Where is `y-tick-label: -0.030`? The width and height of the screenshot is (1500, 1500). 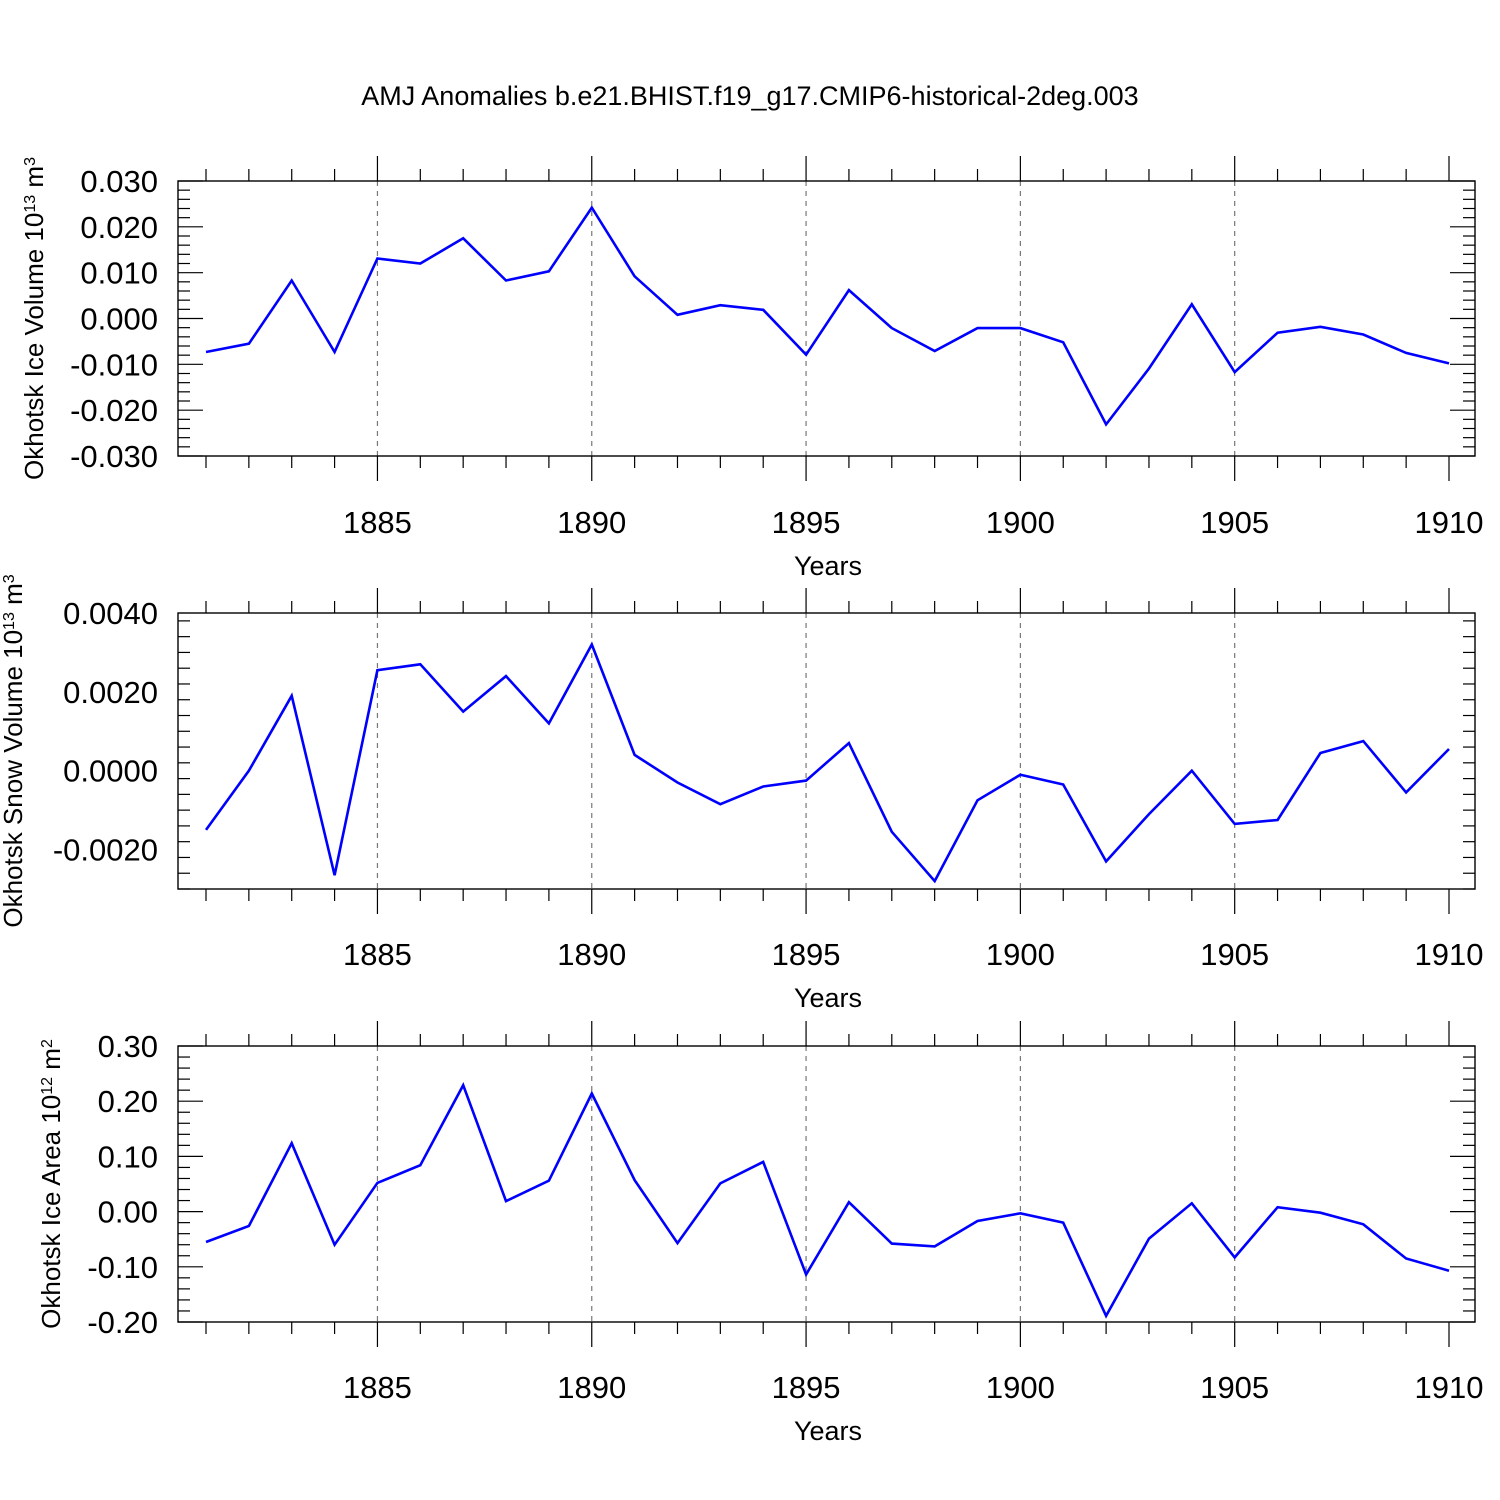 y-tick-label: -0.030 is located at coordinates (114, 456).